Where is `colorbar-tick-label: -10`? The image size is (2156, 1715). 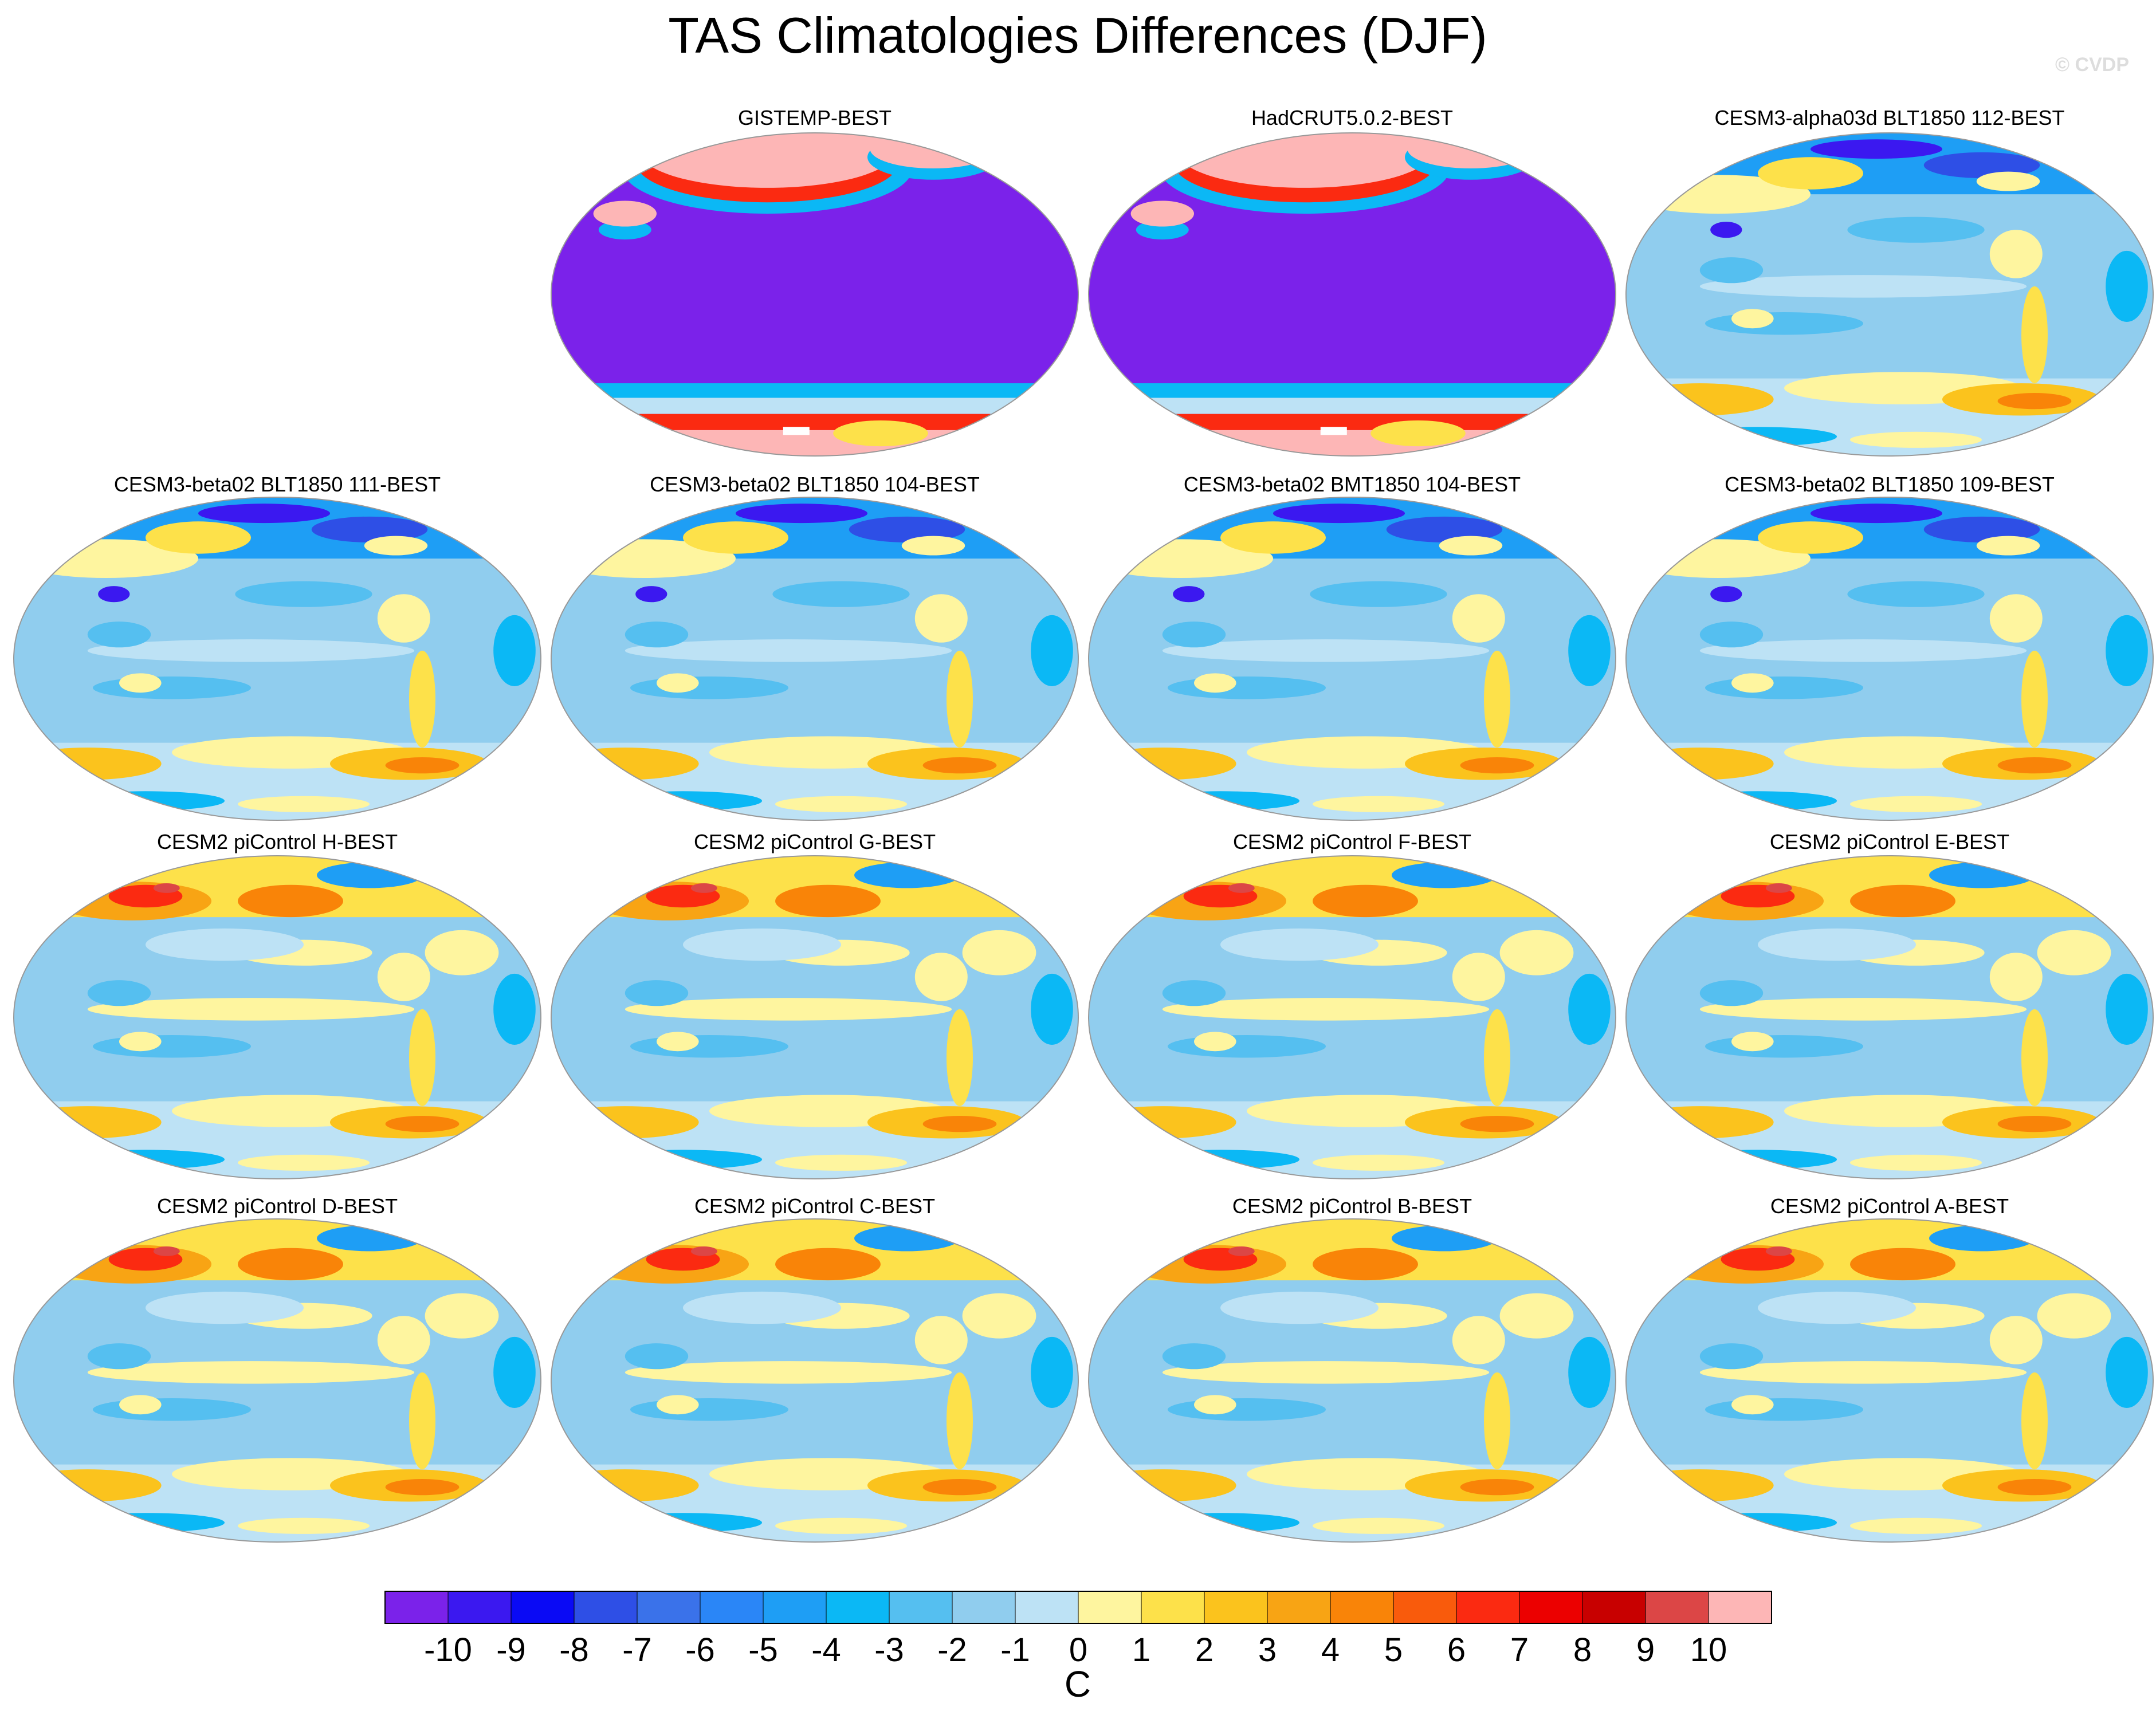
colorbar-tick-label: -10 is located at coordinates (448, 1650).